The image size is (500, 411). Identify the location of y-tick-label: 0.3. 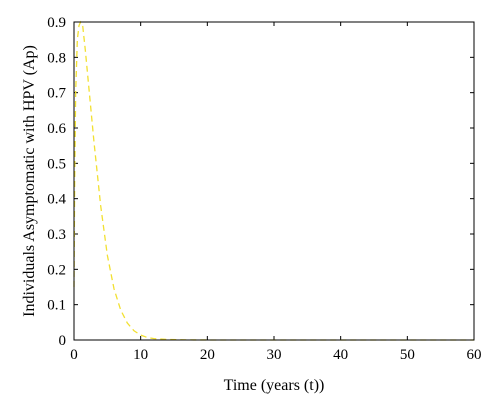
(56, 235).